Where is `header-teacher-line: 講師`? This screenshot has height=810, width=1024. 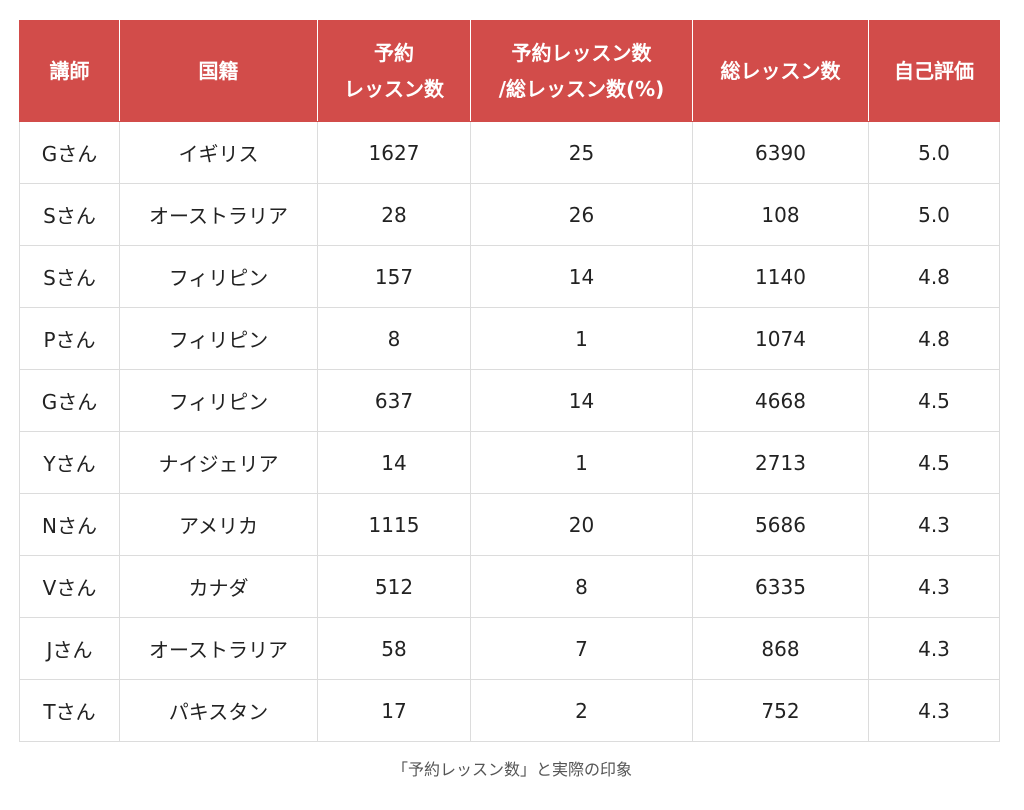 header-teacher-line: 講師 is located at coordinates (69, 71).